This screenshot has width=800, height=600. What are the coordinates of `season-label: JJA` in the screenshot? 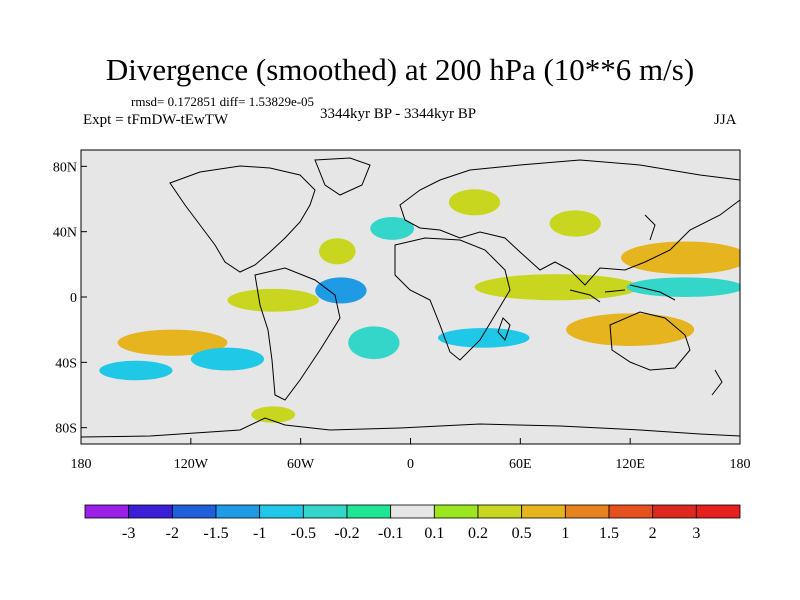 It's located at (725, 120).